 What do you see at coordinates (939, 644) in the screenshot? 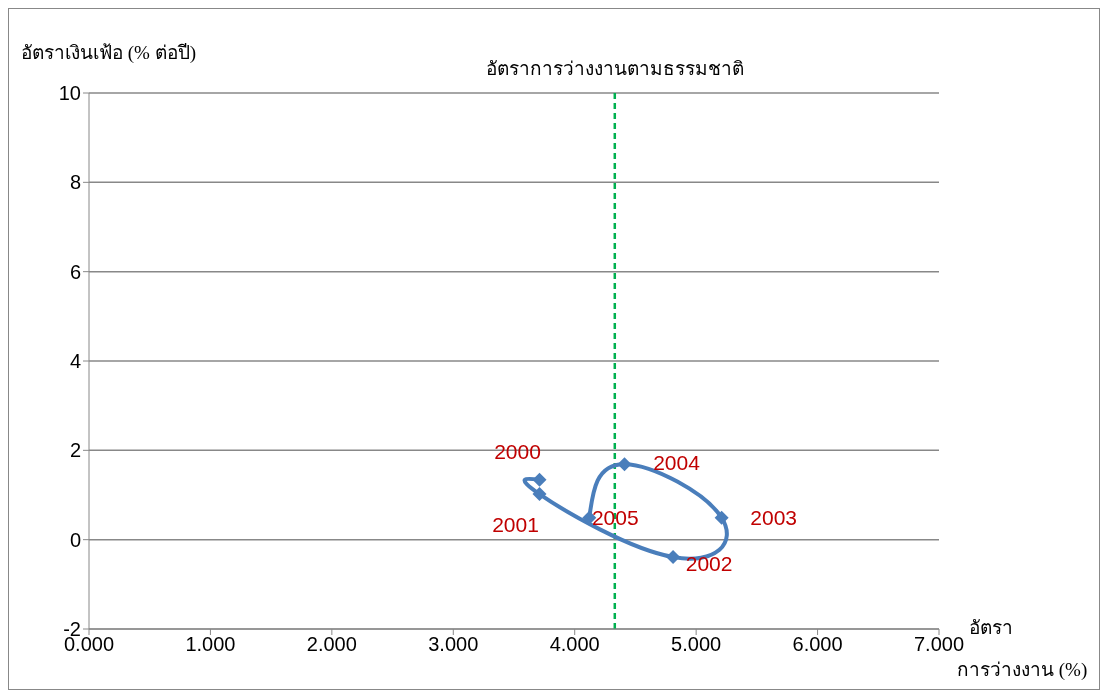
I see `x-tick-label: 7.000` at bounding box center [939, 644].